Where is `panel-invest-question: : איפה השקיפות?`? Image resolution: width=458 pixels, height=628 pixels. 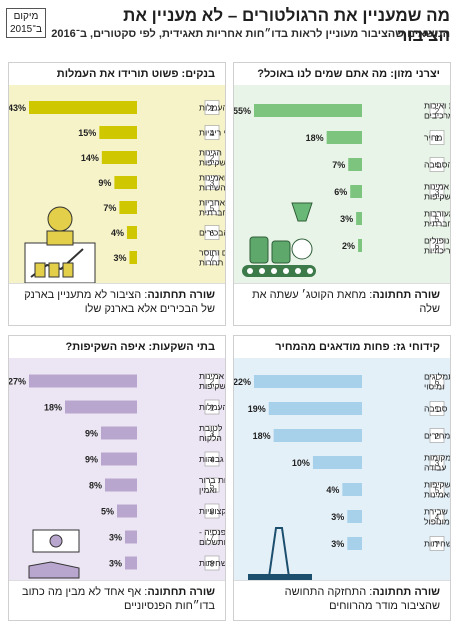
panel-invest-question: : איפה השקיפות? is located at coordinates (109, 347).